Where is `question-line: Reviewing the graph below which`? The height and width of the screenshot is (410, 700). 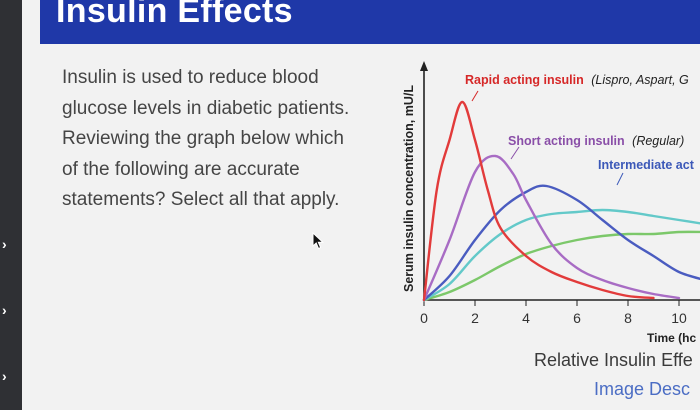
question-line: Reviewing the graph below which is located at coordinates (203, 138).